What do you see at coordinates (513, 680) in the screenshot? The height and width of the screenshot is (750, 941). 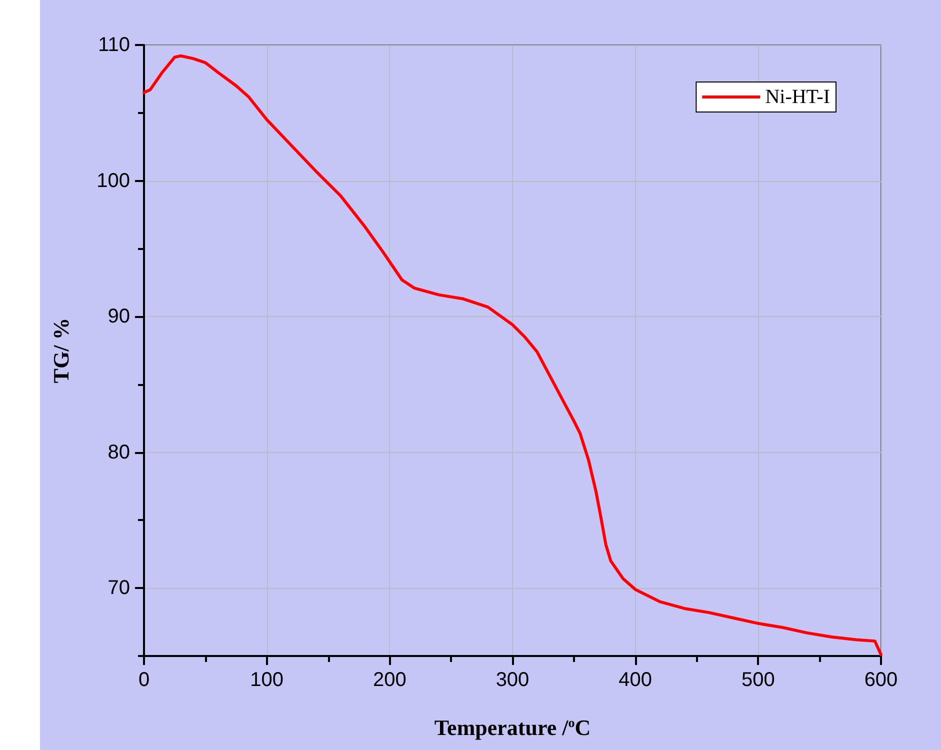 I see `x-tick-label: 300` at bounding box center [513, 680].